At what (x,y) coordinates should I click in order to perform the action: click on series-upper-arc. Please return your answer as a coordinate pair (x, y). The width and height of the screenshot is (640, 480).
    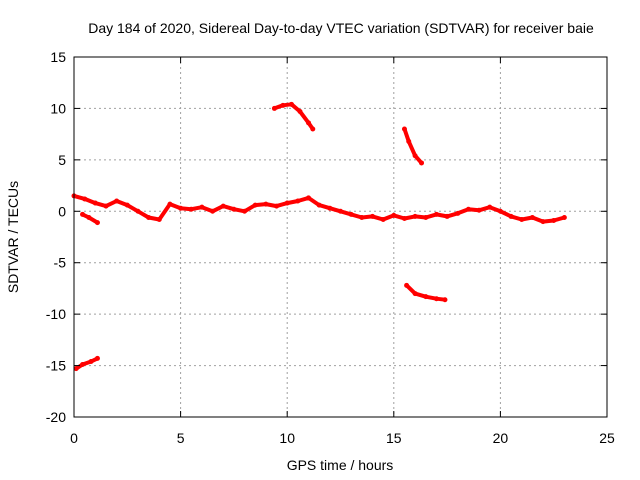
    Looking at the image, I should click on (293, 116).